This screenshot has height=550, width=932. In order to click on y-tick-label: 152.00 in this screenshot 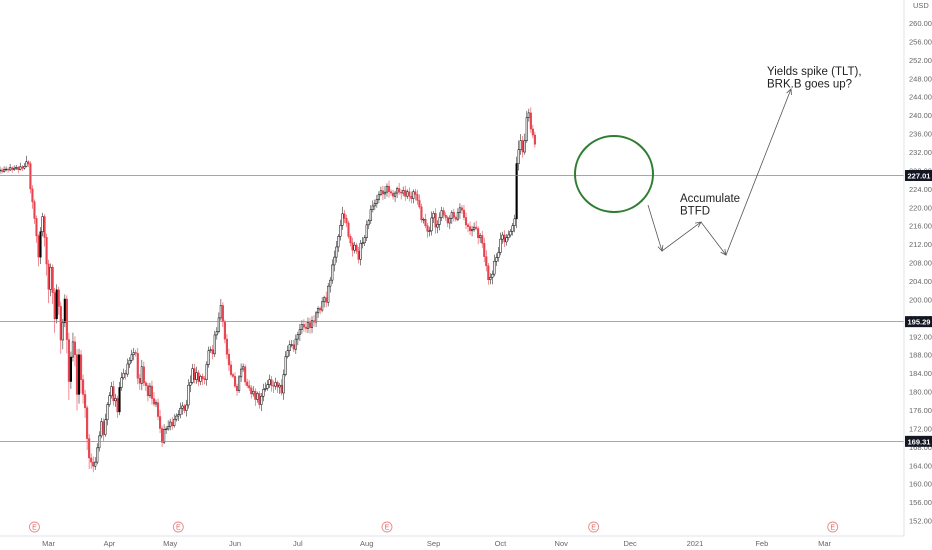, I will do `click(920, 521)`.